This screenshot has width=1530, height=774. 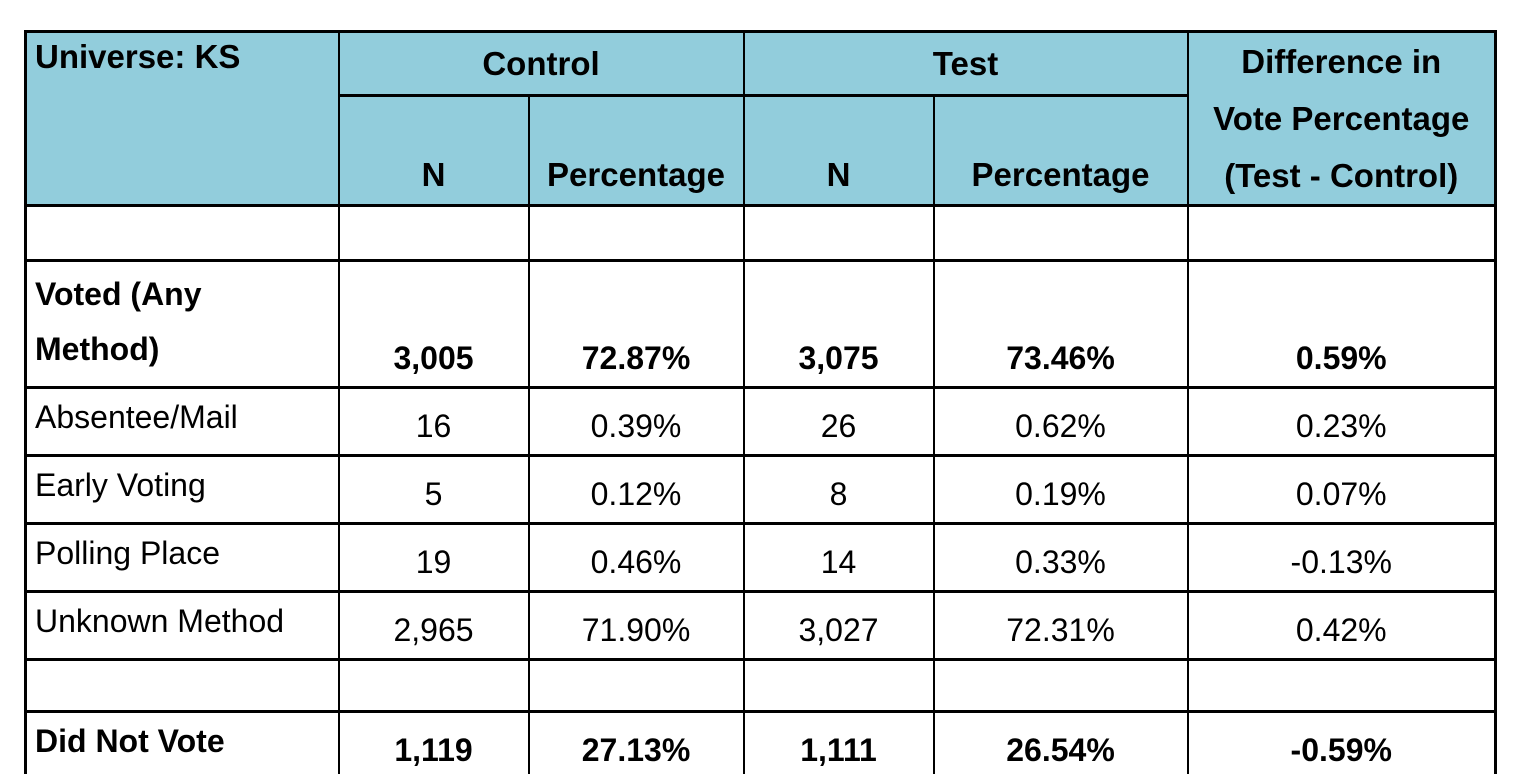 What do you see at coordinates (182, 557) in the screenshot?
I see `row-label-cell: Polling Place` at bounding box center [182, 557].